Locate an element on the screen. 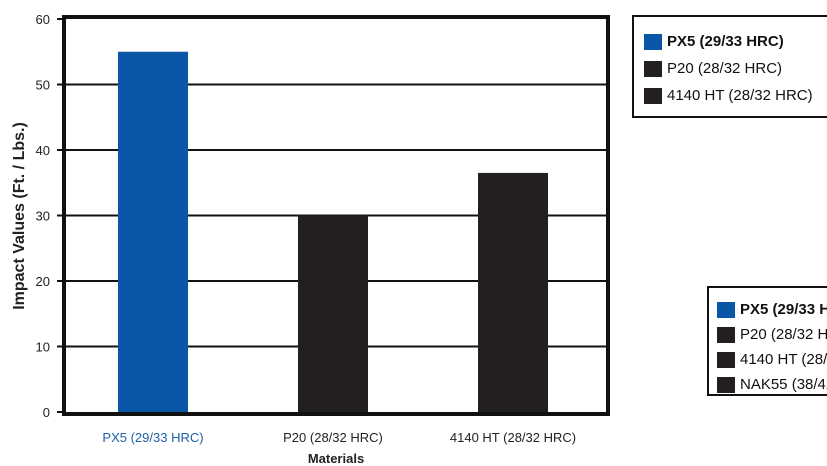  x-tick-label: P20 (28/32 HRC) is located at coordinates (333, 437).